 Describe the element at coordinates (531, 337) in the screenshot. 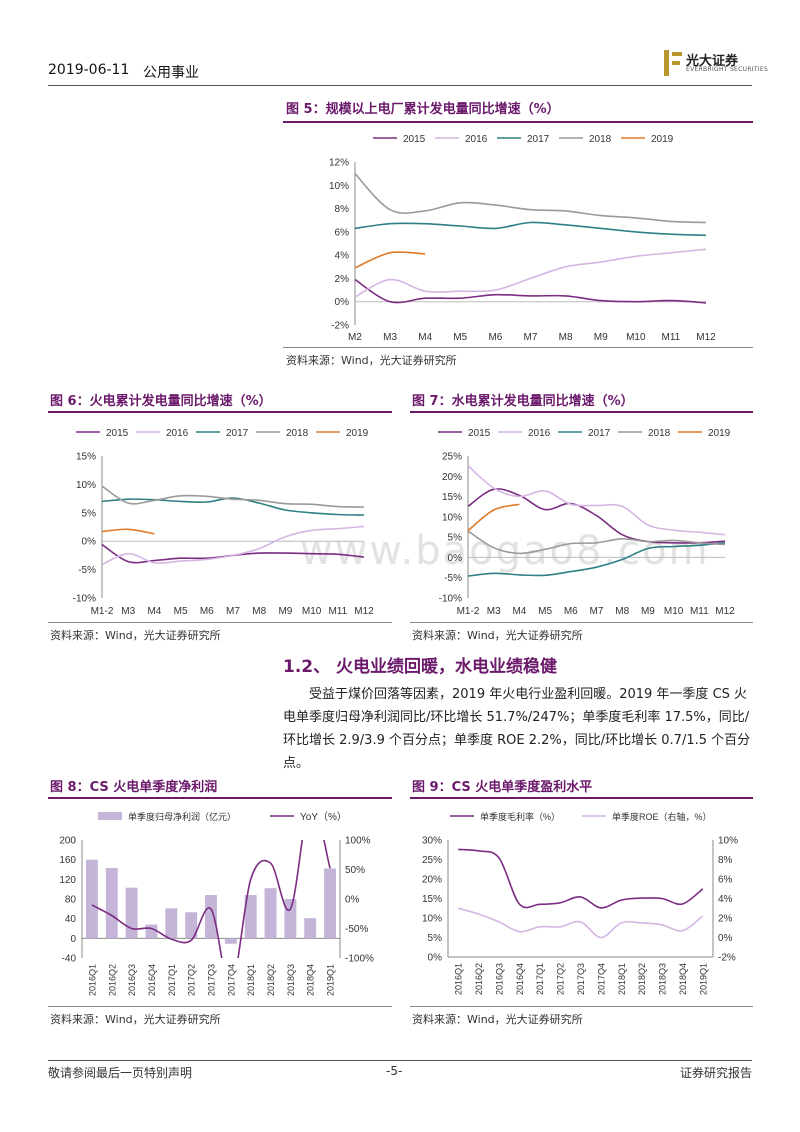

I see `fig5-x-tick-label: M7` at that location.